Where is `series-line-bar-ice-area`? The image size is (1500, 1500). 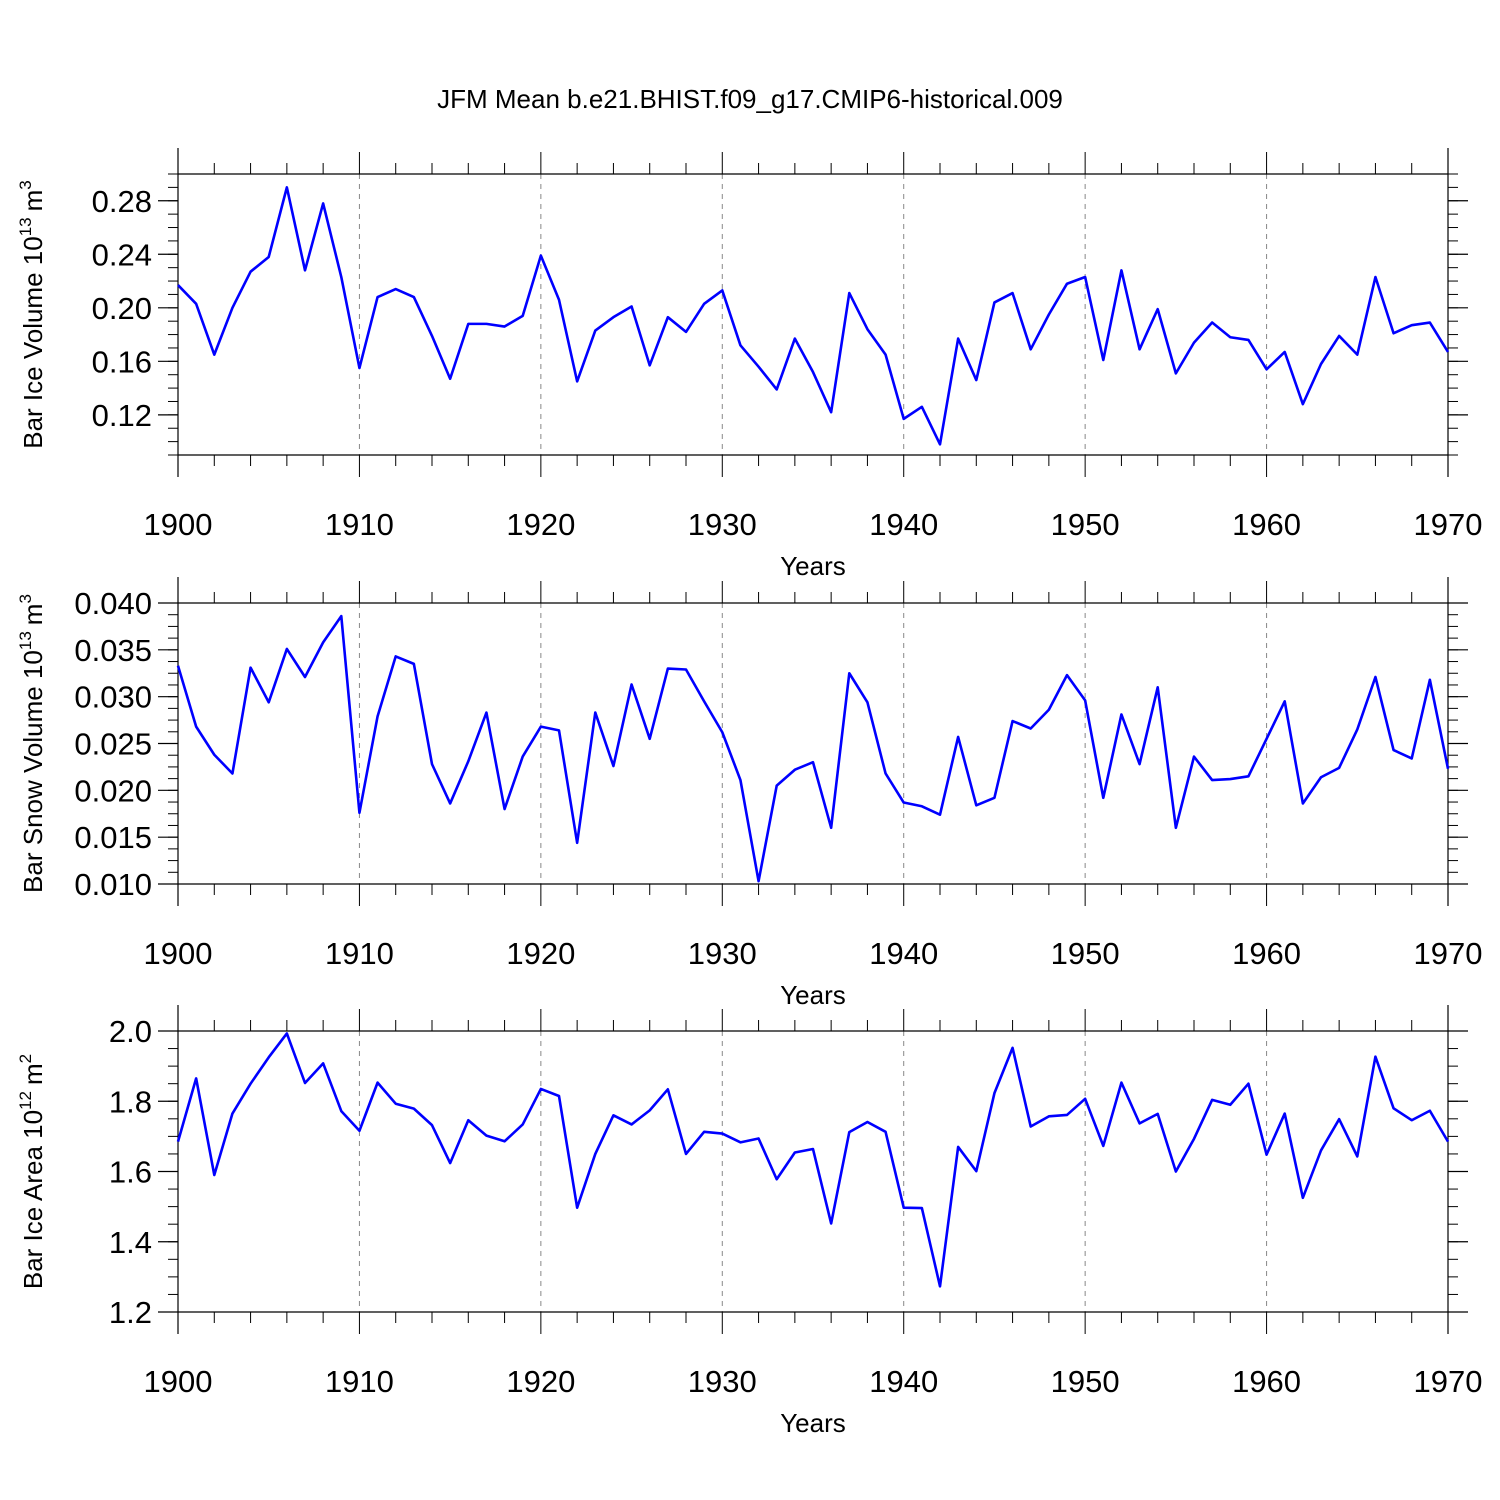
series-line-bar-ice-area is located at coordinates (813, 1160).